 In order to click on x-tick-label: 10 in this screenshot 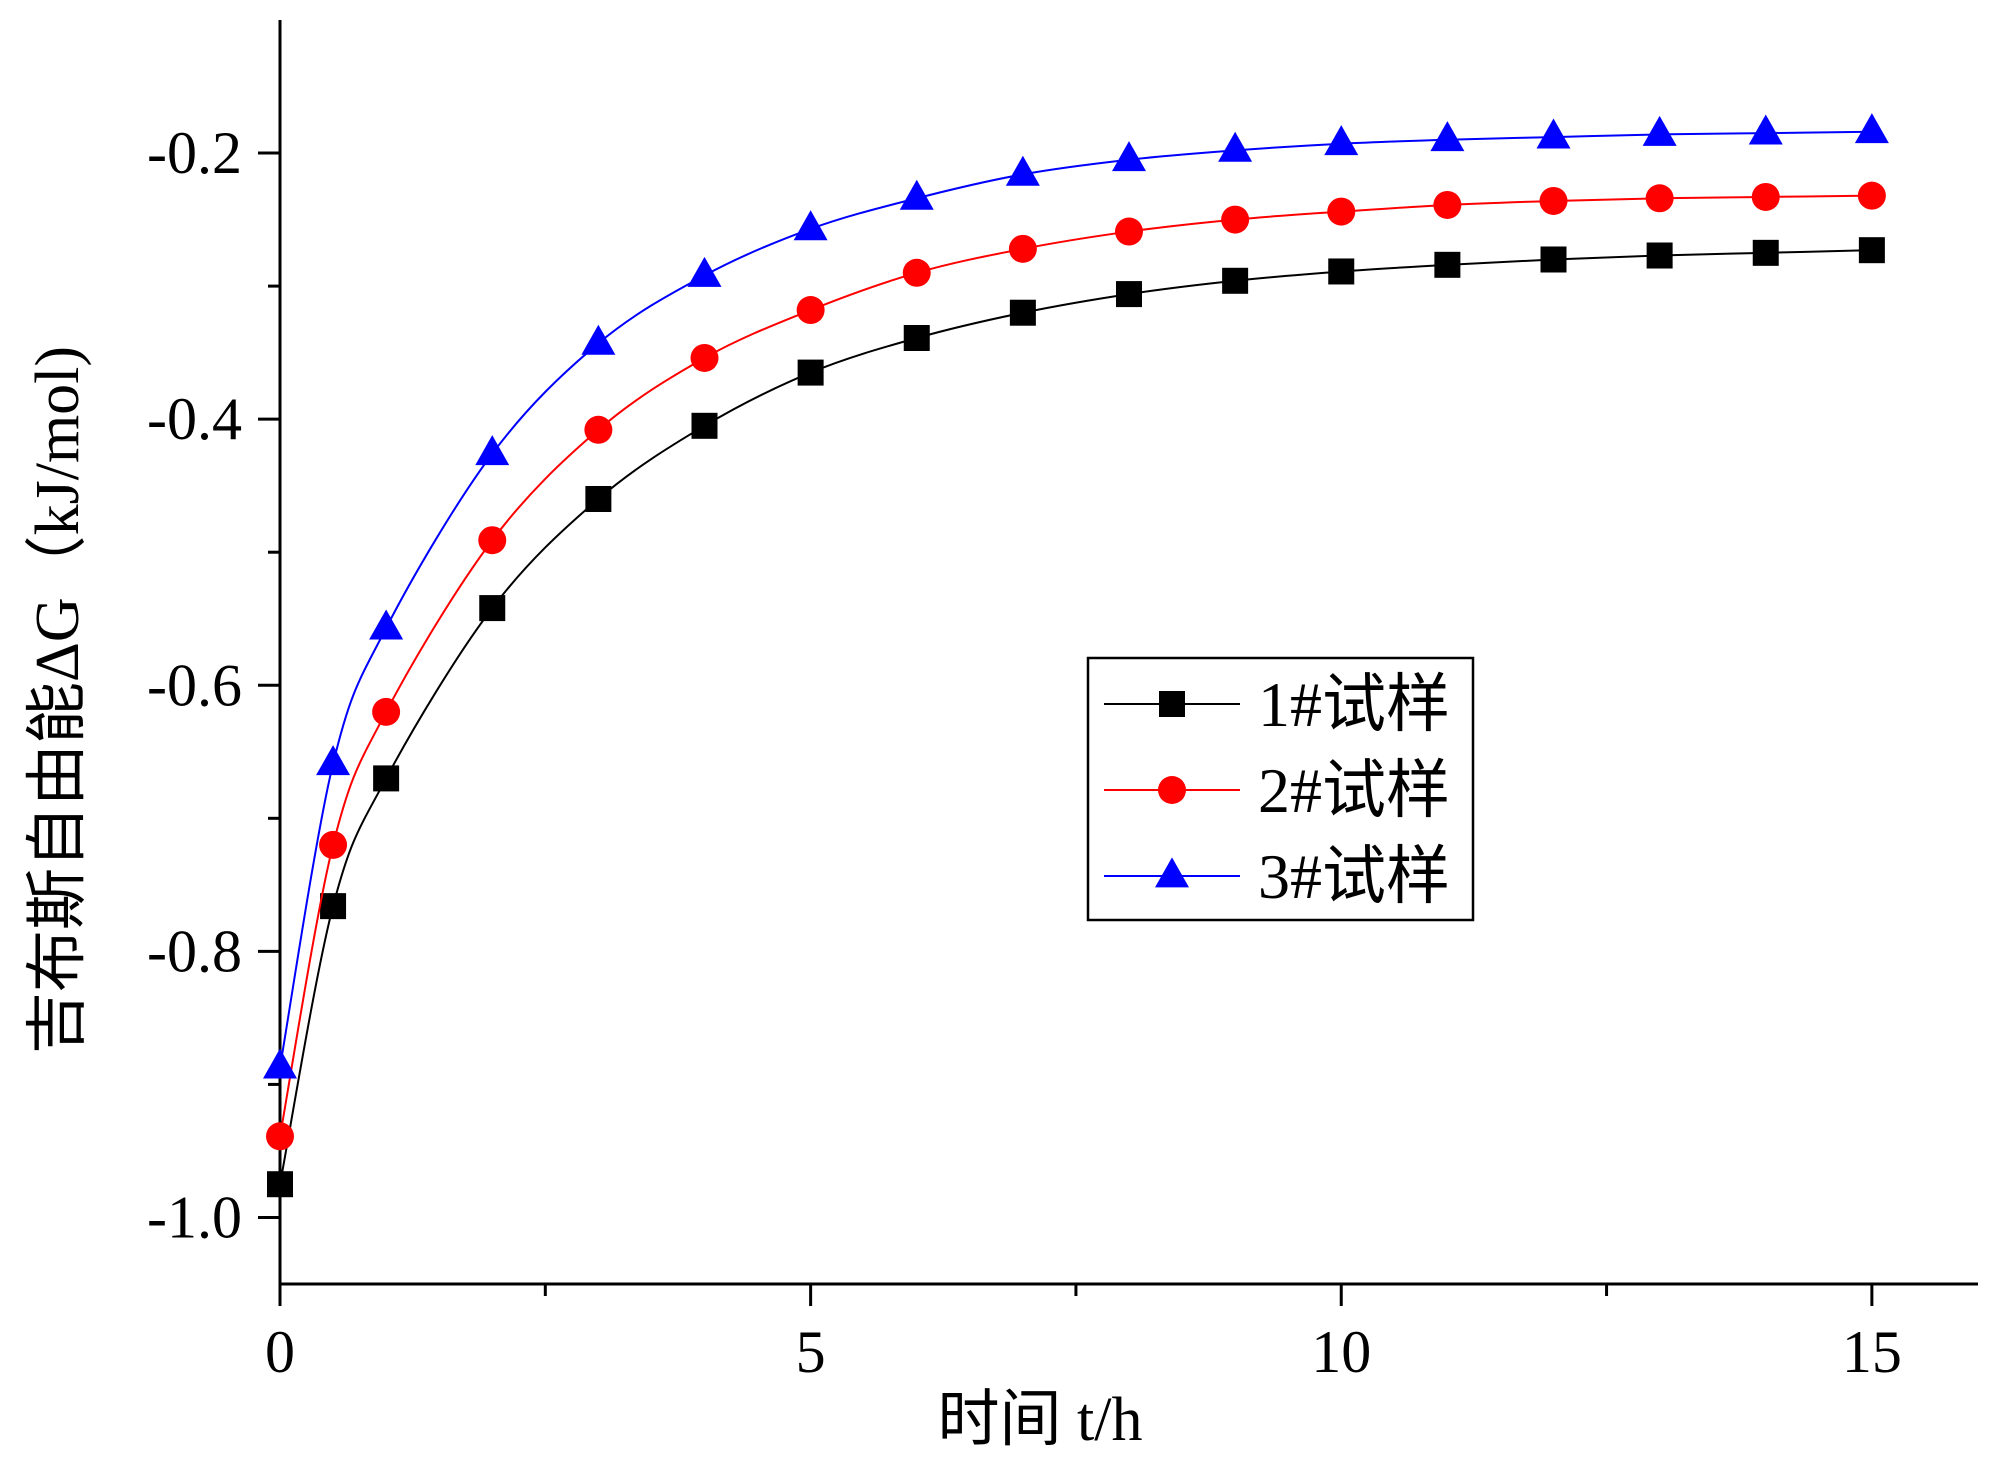, I will do `click(1341, 1352)`.